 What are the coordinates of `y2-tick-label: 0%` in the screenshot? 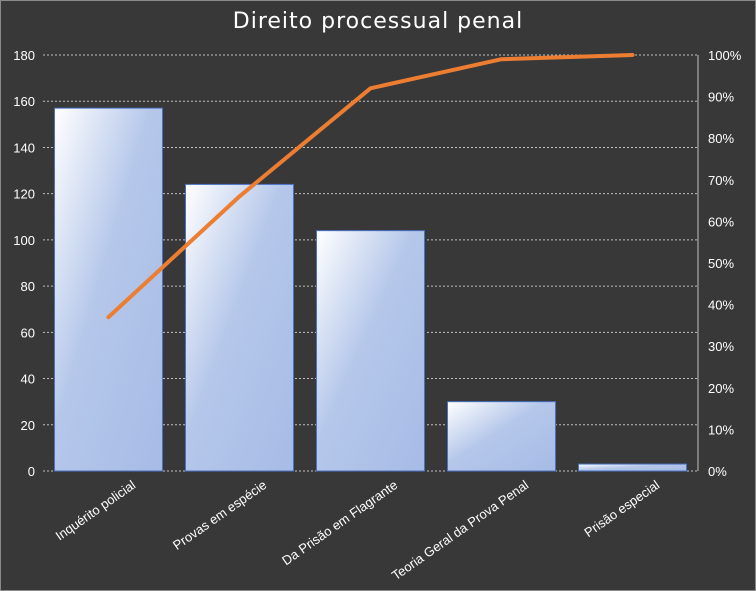 It's located at (717, 471).